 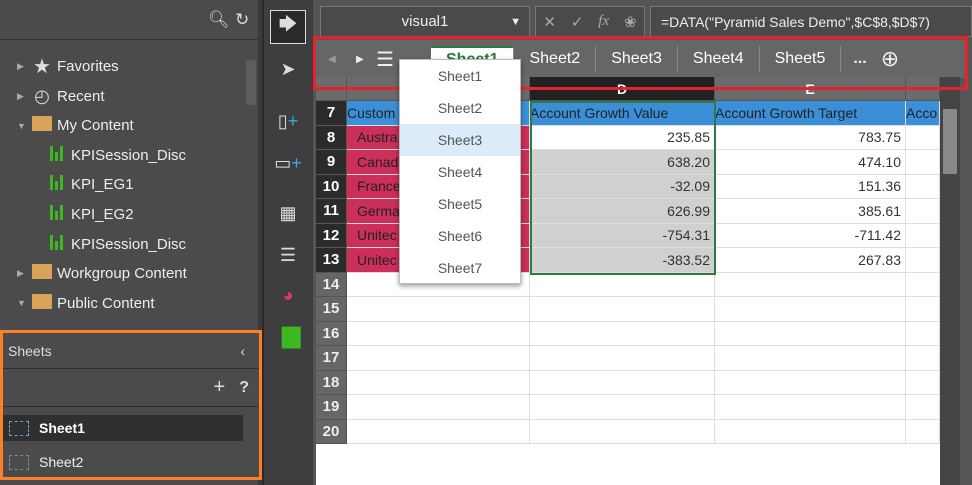 I want to click on dropdown-item: Sheet2, so click(x=460, y=108).